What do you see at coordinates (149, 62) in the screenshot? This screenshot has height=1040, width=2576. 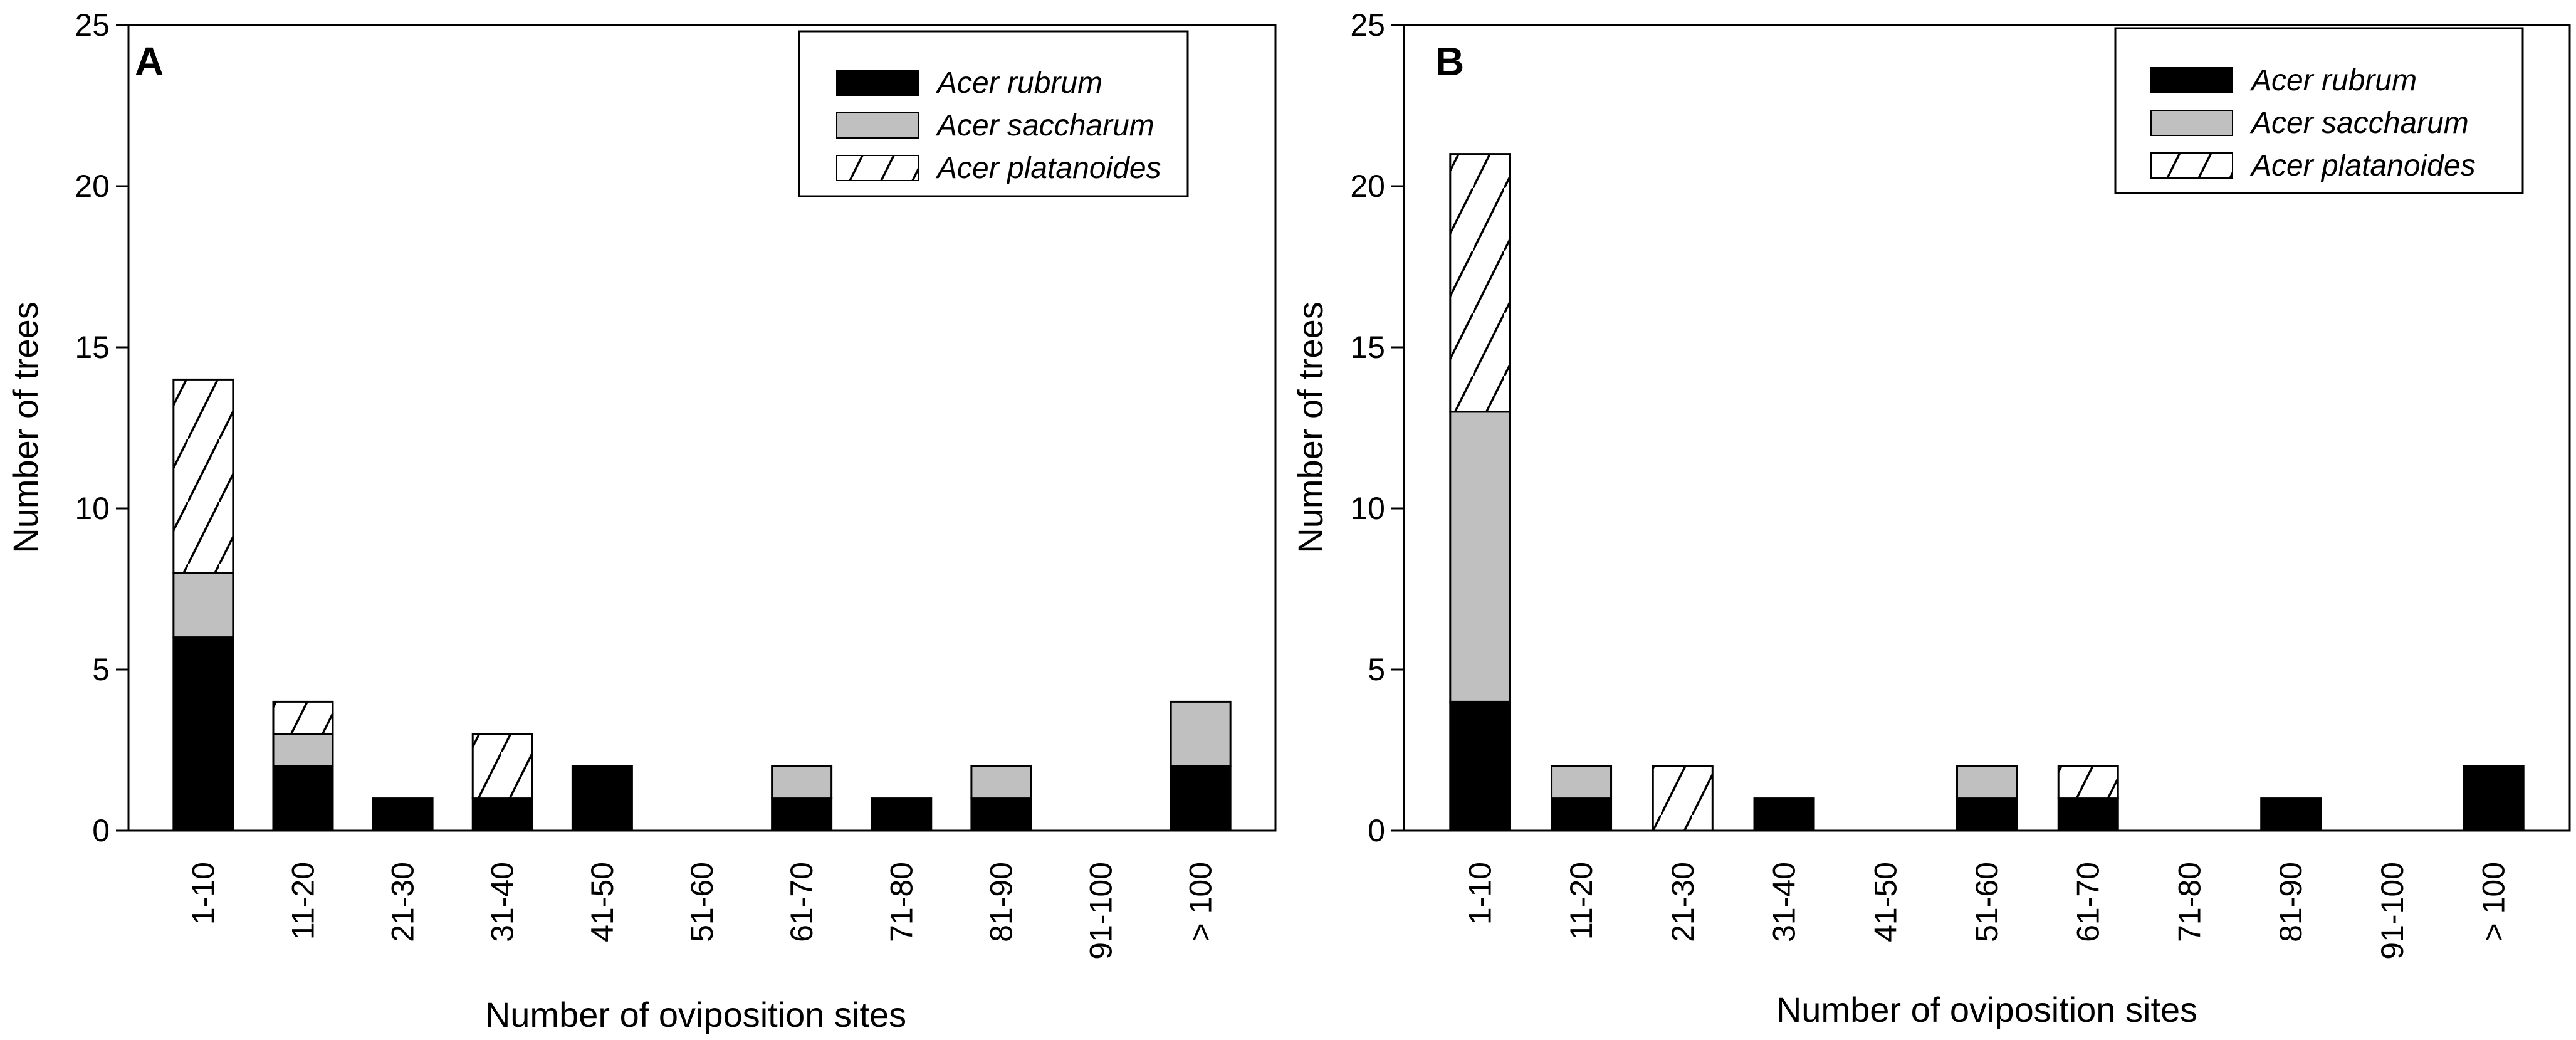 I see `panel-label-a: A` at bounding box center [149, 62].